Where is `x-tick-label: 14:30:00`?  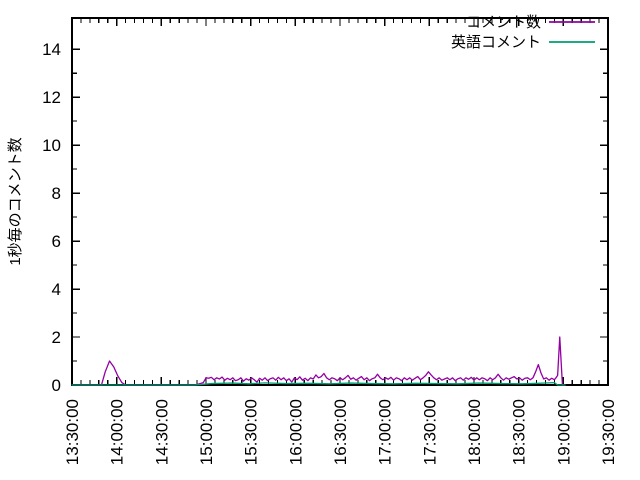
x-tick-label: 14:30:00 is located at coordinates (161, 432).